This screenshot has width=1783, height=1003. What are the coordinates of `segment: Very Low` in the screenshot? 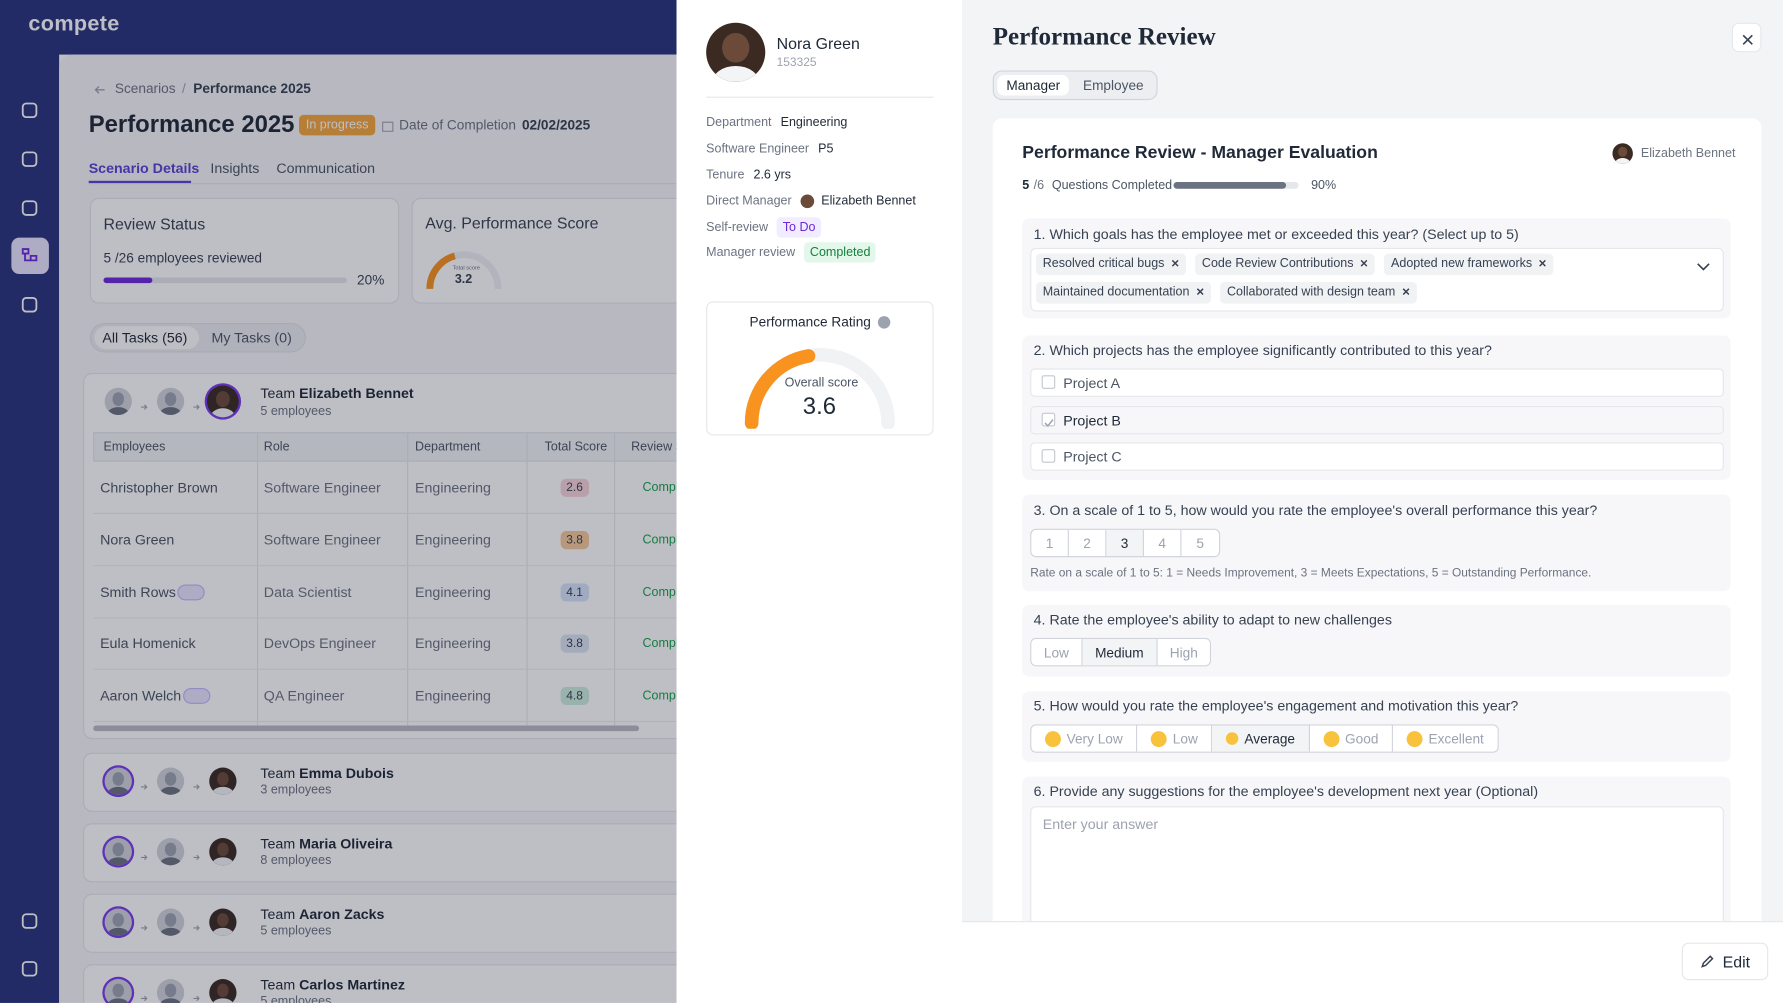 It's located at (1084, 738).